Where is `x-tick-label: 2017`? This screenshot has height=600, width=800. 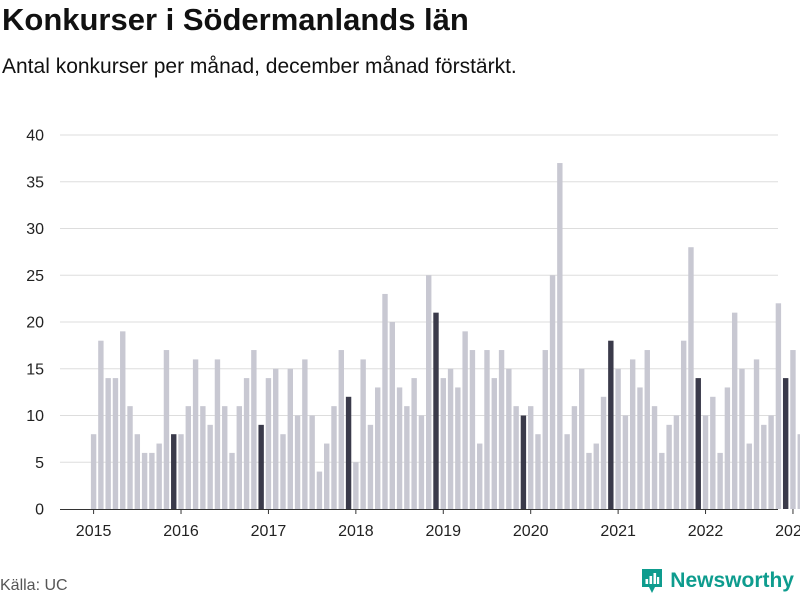
x-tick-label: 2017 is located at coordinates (269, 531).